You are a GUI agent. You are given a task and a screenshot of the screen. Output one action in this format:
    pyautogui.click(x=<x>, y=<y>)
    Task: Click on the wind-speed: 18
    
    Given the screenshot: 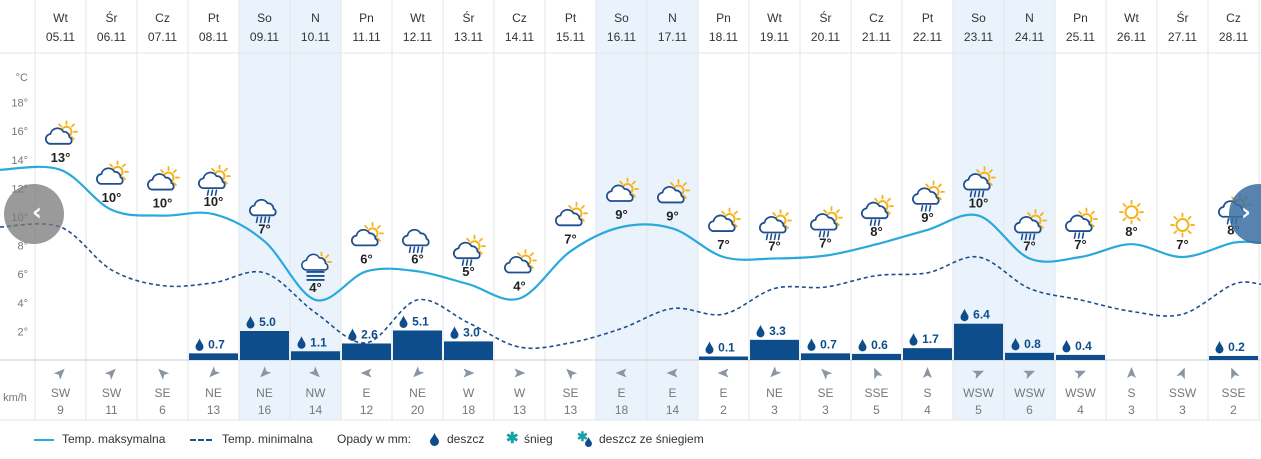 What is the action you would take?
    pyautogui.click(x=622, y=410)
    